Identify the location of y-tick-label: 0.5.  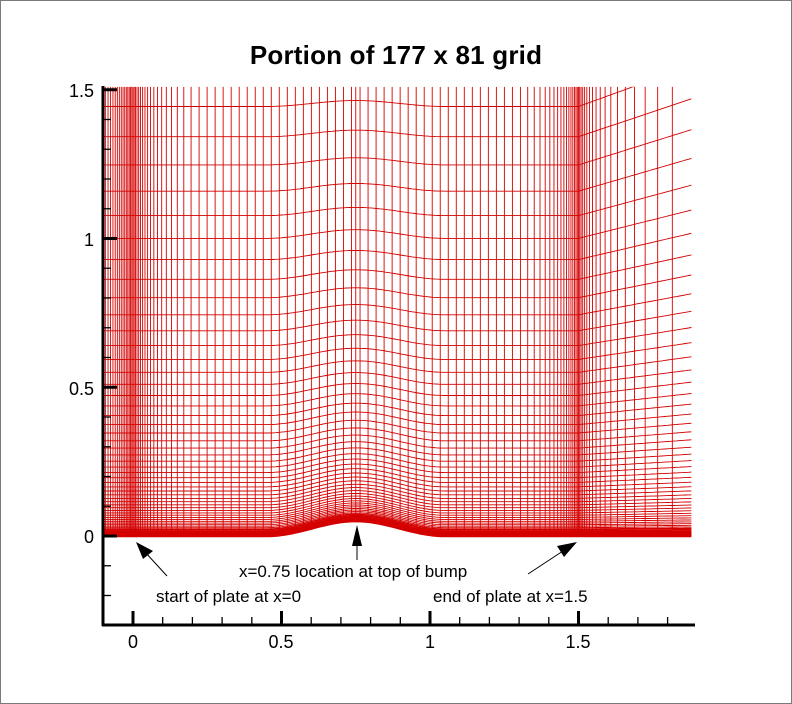
(81, 389).